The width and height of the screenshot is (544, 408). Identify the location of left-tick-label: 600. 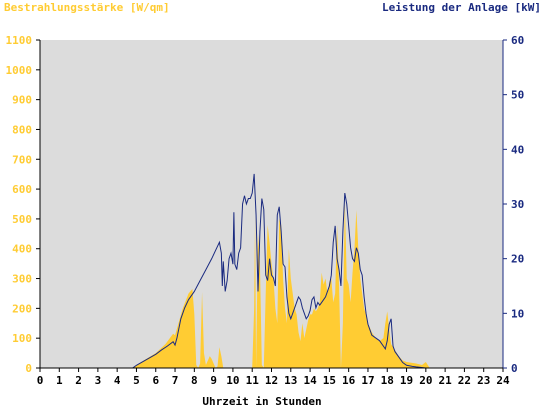
(22, 189).